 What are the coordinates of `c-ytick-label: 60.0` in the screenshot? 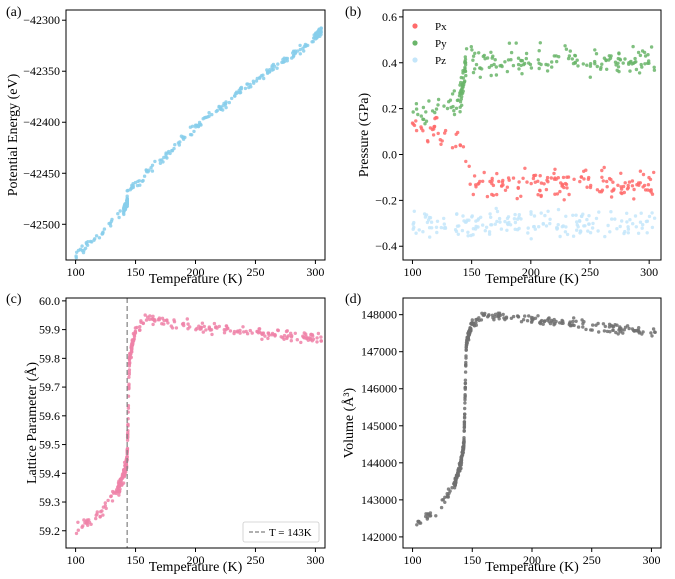 It's located at (49, 301).